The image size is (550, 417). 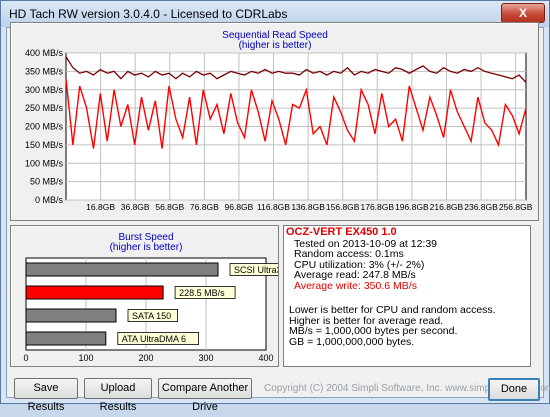 I want to click on burst-x-tick-label: 0, so click(x=25, y=358).